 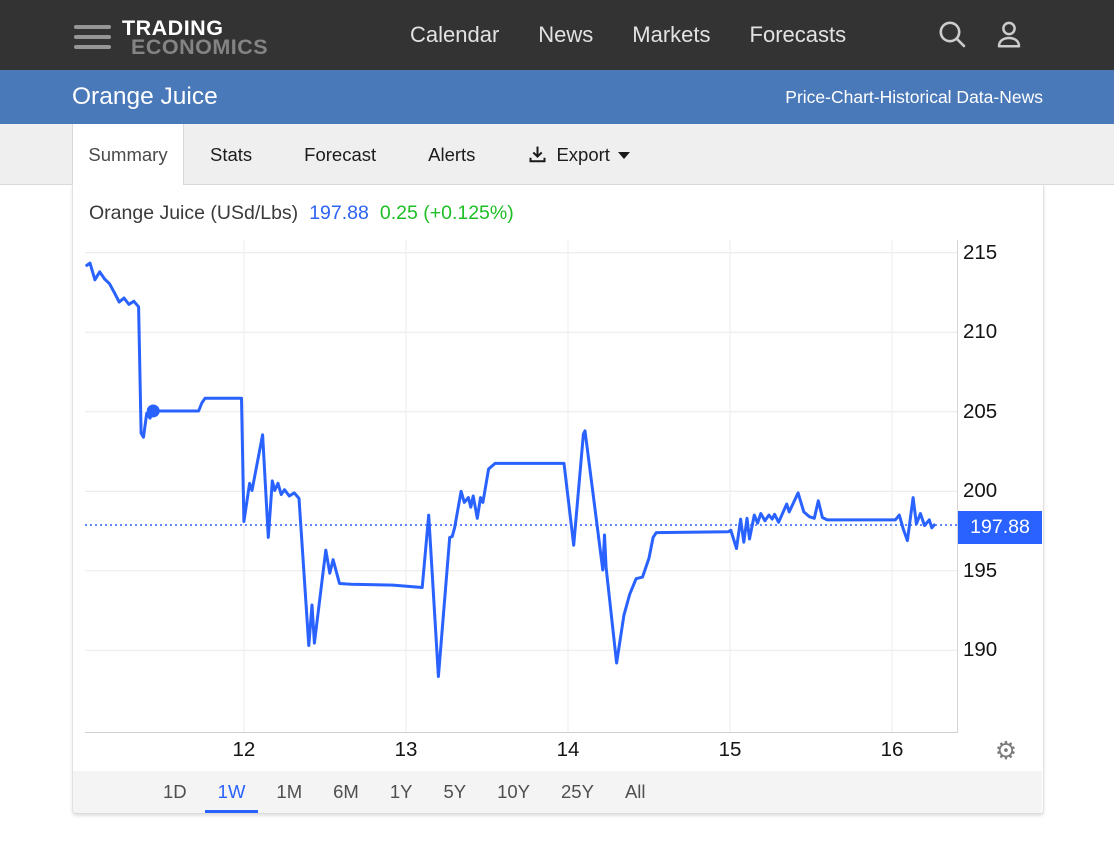 I want to click on range-button-1m: 1M, so click(x=289, y=791).